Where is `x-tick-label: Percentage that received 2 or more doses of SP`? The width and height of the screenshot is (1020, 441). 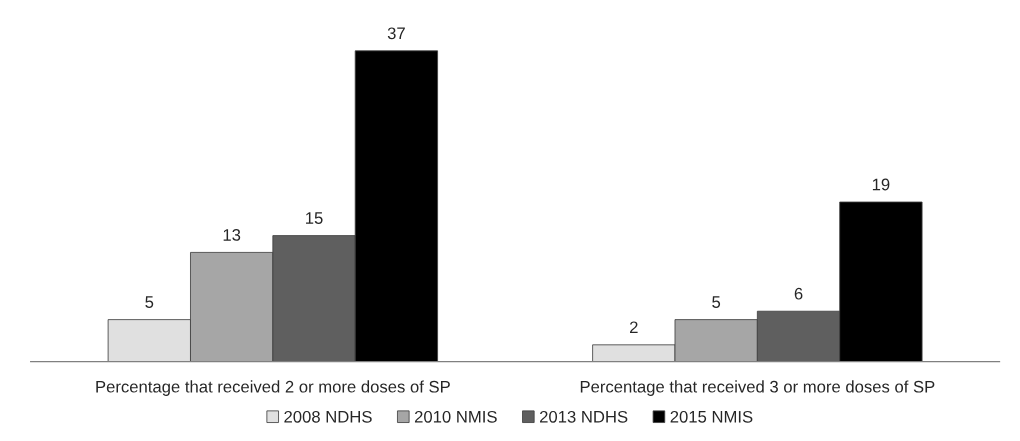
x-tick-label: Percentage that received 2 or more doses of SP is located at coordinates (273, 388).